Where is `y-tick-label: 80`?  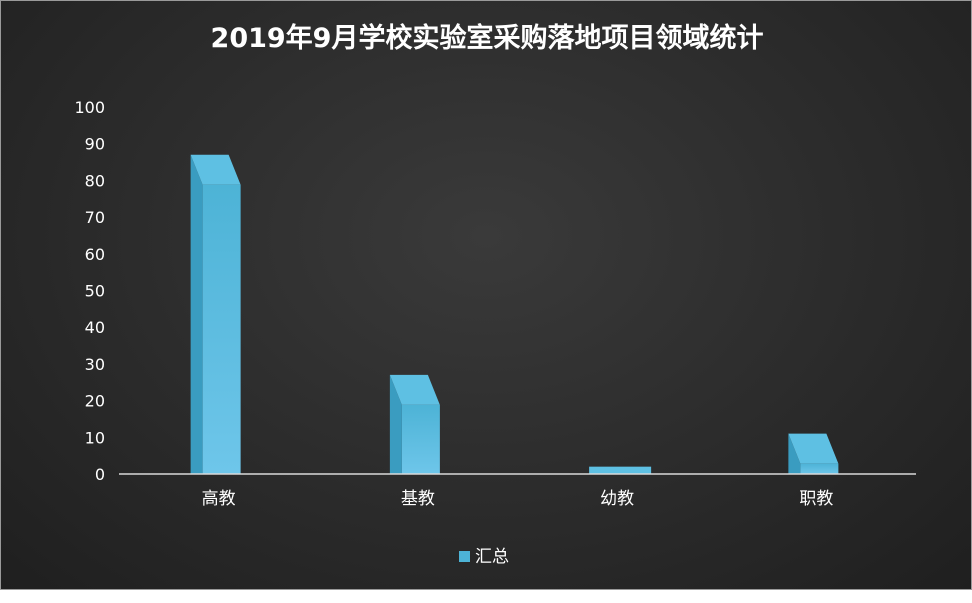
y-tick-label: 80 is located at coordinates (95, 180).